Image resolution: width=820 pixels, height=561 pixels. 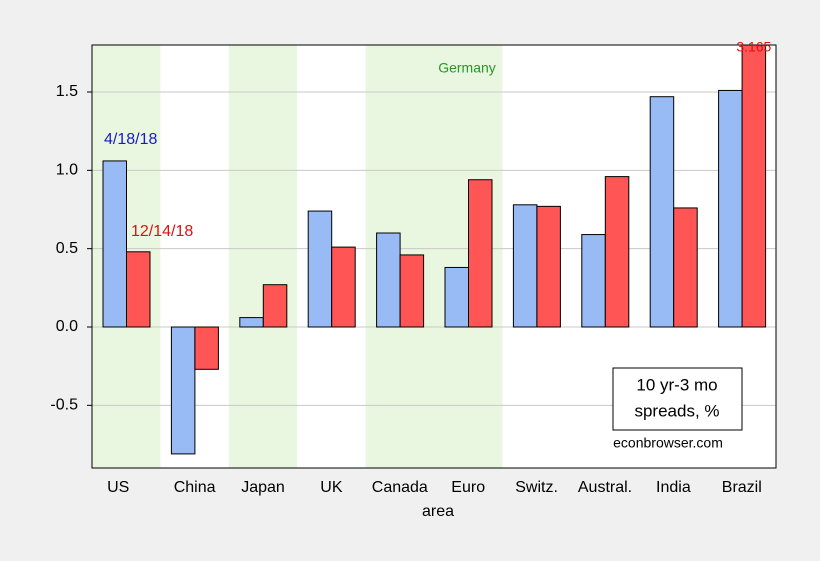 I want to click on series-label: 12/14/18, so click(x=162, y=231).